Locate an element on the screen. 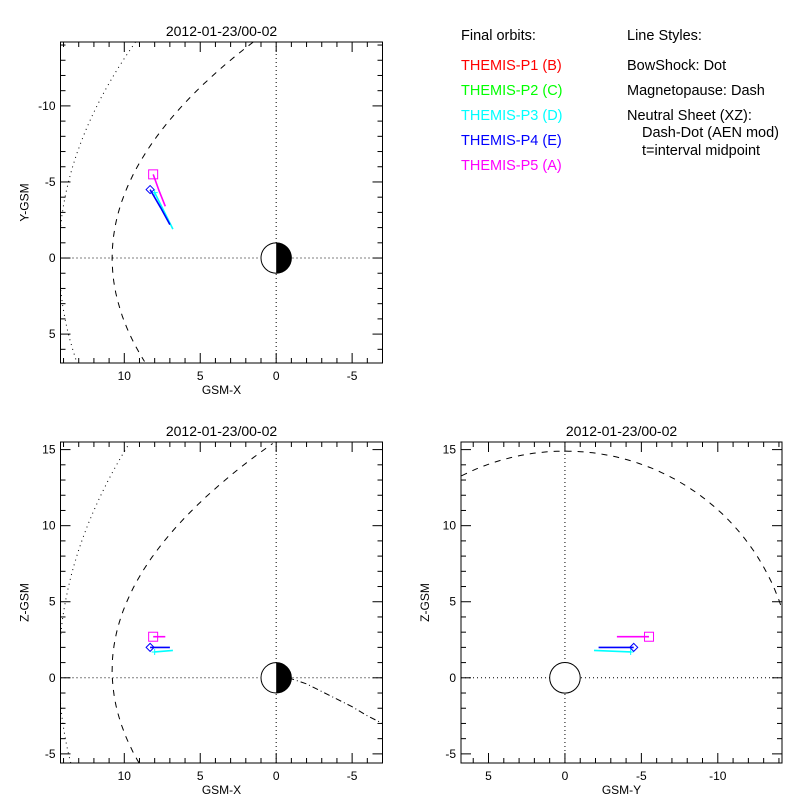 The width and height of the screenshot is (800, 800). legend-style-dashdot: Dash-Dot (AEN mod) is located at coordinates (710, 133).